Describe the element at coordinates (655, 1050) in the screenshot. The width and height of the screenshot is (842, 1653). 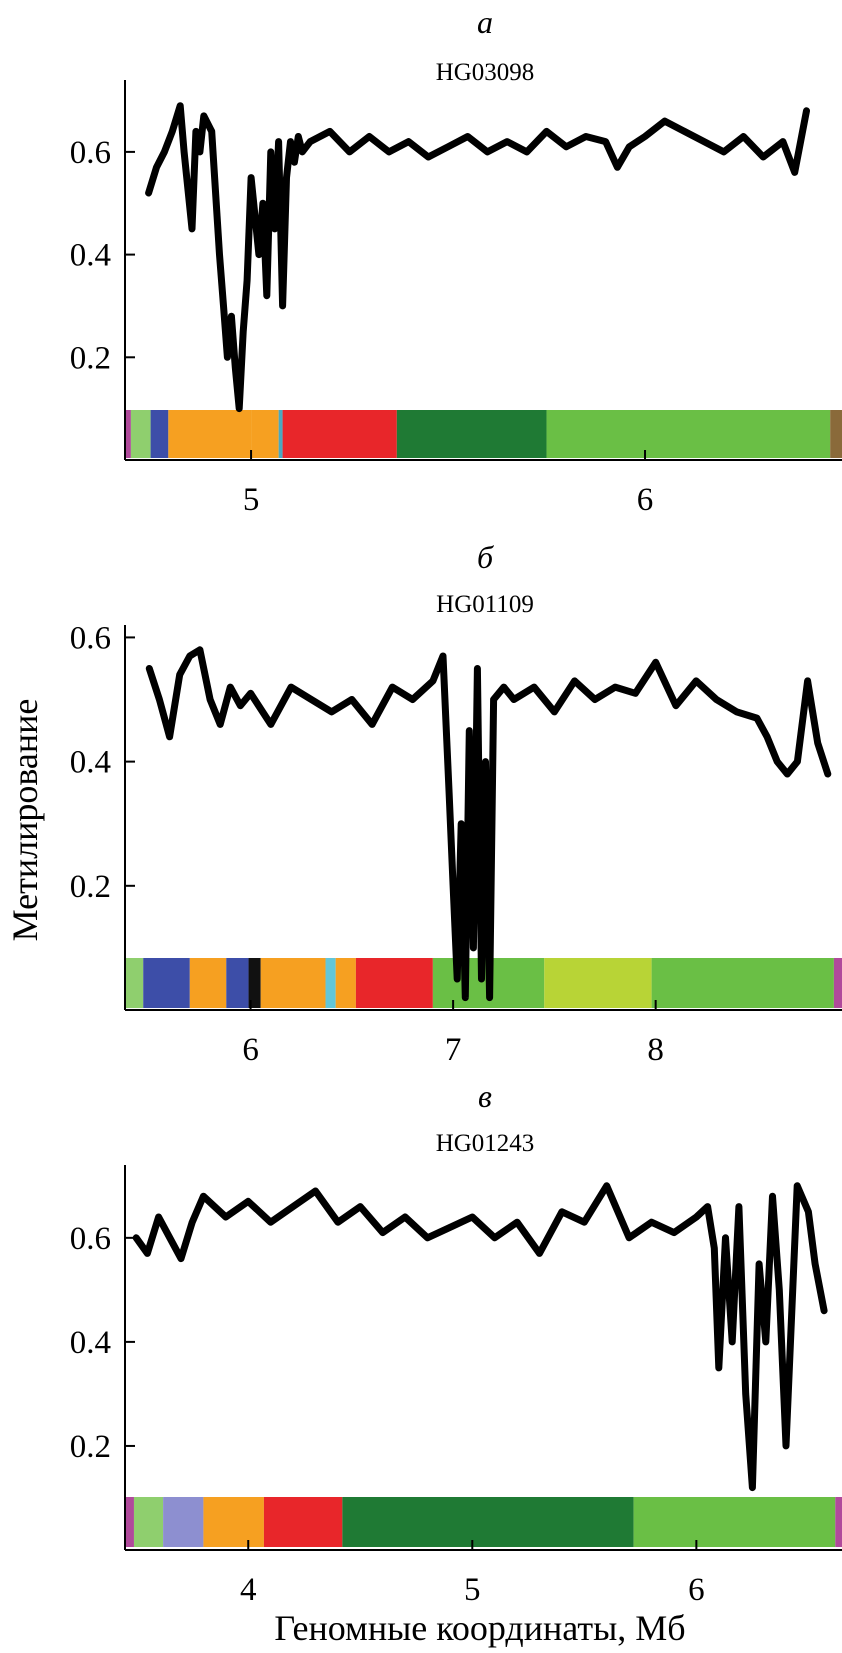
I see `x-tick-label: 8` at that location.